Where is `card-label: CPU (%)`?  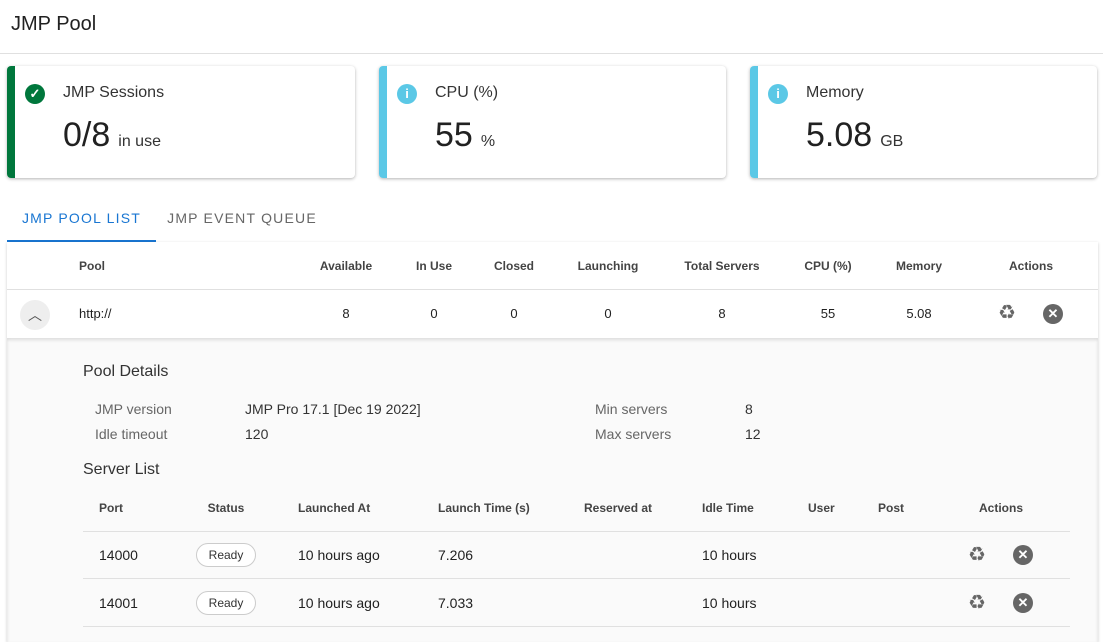
card-label: CPU (%) is located at coordinates (467, 92).